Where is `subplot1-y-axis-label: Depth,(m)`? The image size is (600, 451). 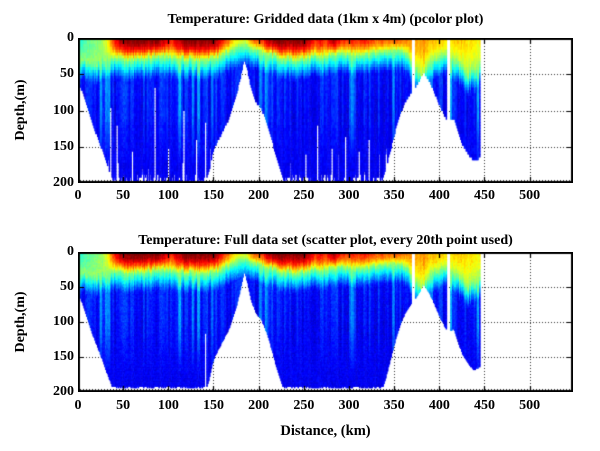 subplot1-y-axis-label: Depth,(m) is located at coordinates (20, 110).